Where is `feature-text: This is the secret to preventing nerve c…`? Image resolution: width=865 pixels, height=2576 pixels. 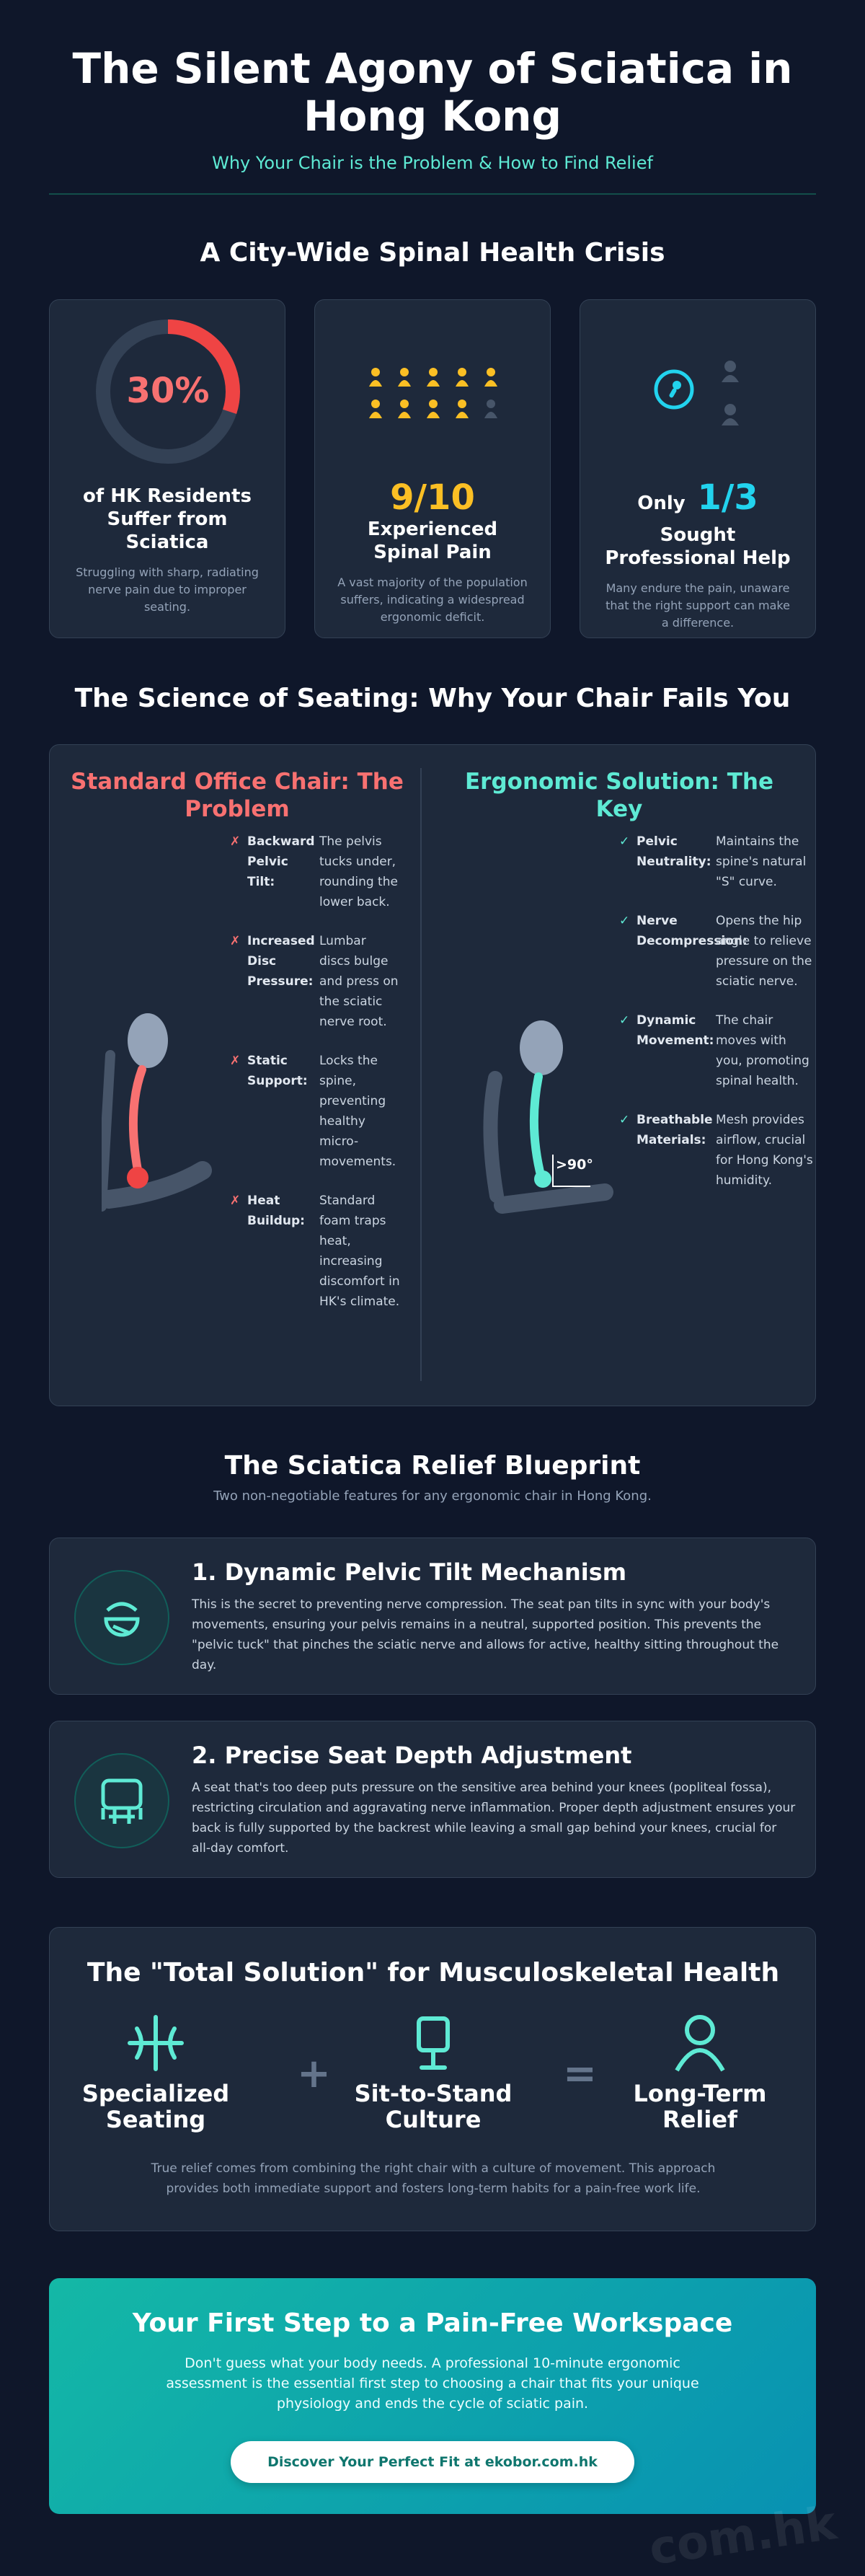 feature-text: This is the secret to preventing nerve c… is located at coordinates (485, 1634).